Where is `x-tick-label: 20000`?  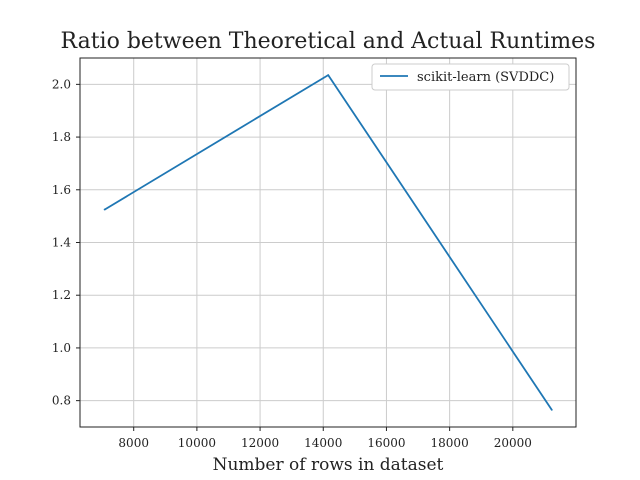
x-tick-label: 20000 is located at coordinates (513, 443).